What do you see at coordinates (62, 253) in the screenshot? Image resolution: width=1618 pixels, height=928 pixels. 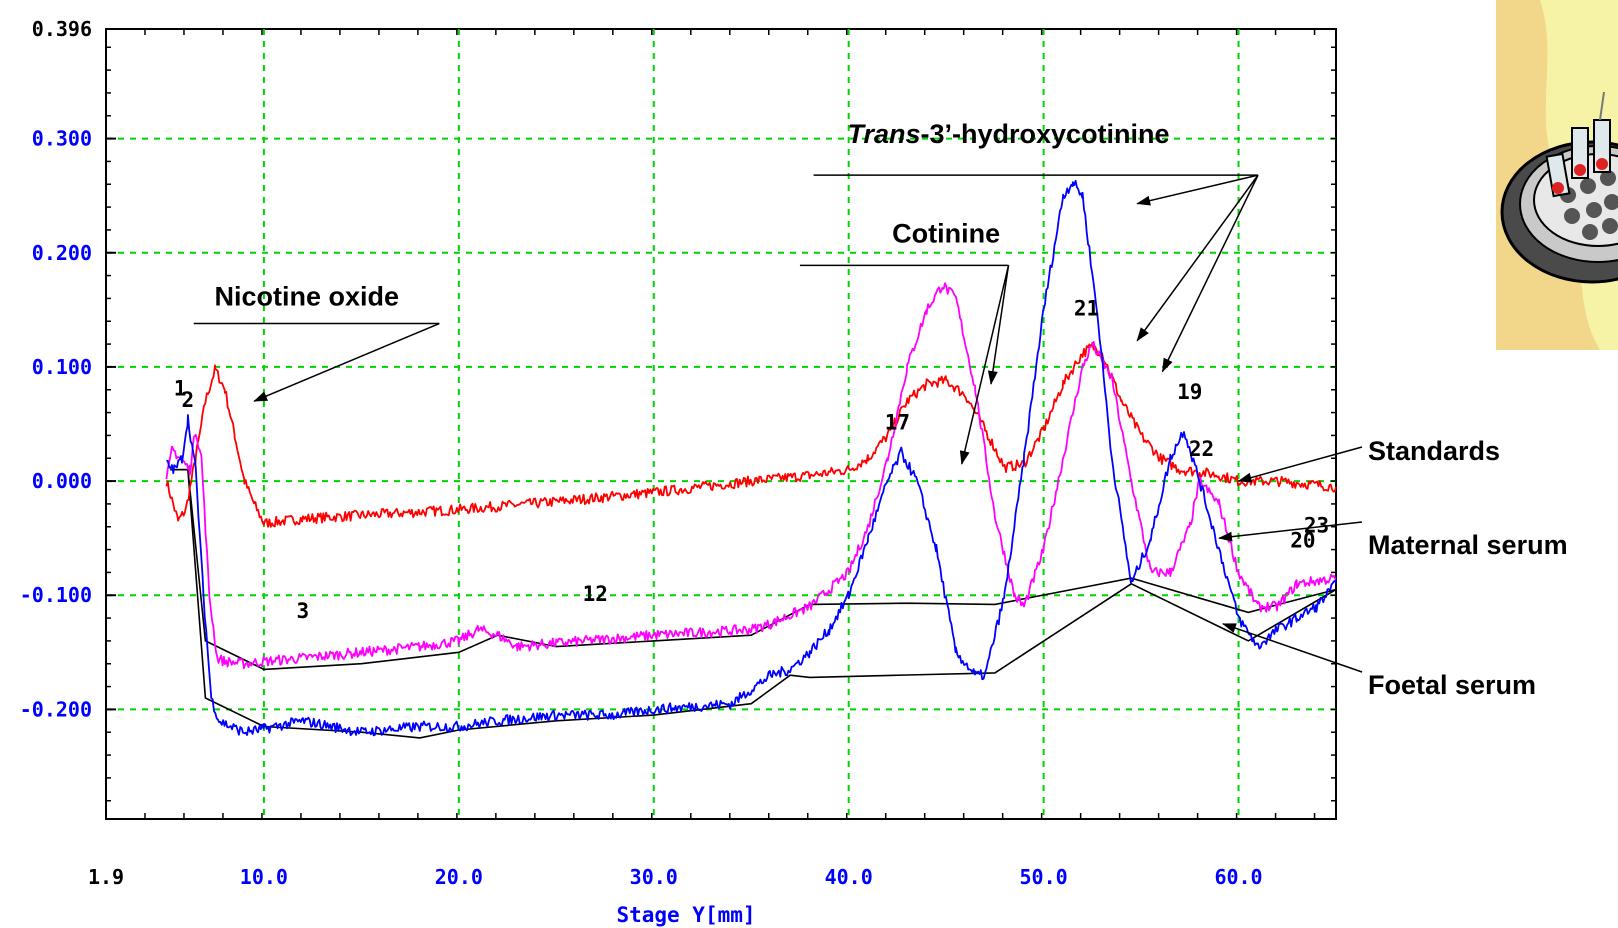 I see `y-tick-label: 0.200` at bounding box center [62, 253].